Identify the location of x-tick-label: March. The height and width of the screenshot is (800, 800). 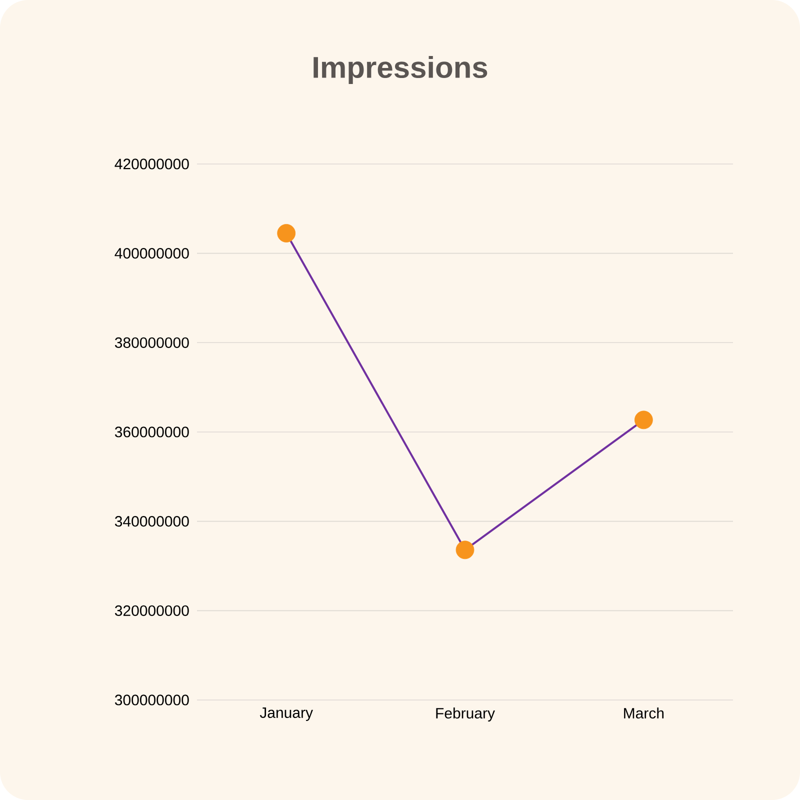
(644, 713).